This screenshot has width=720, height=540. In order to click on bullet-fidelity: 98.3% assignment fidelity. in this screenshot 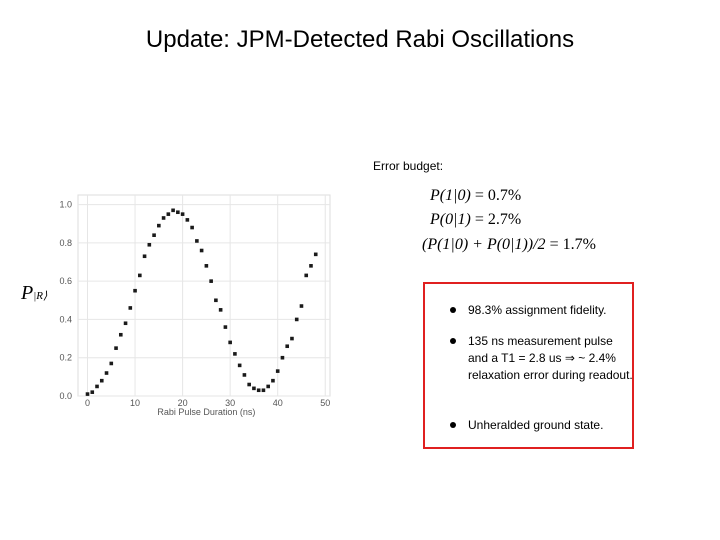, I will do `click(537, 310)`.